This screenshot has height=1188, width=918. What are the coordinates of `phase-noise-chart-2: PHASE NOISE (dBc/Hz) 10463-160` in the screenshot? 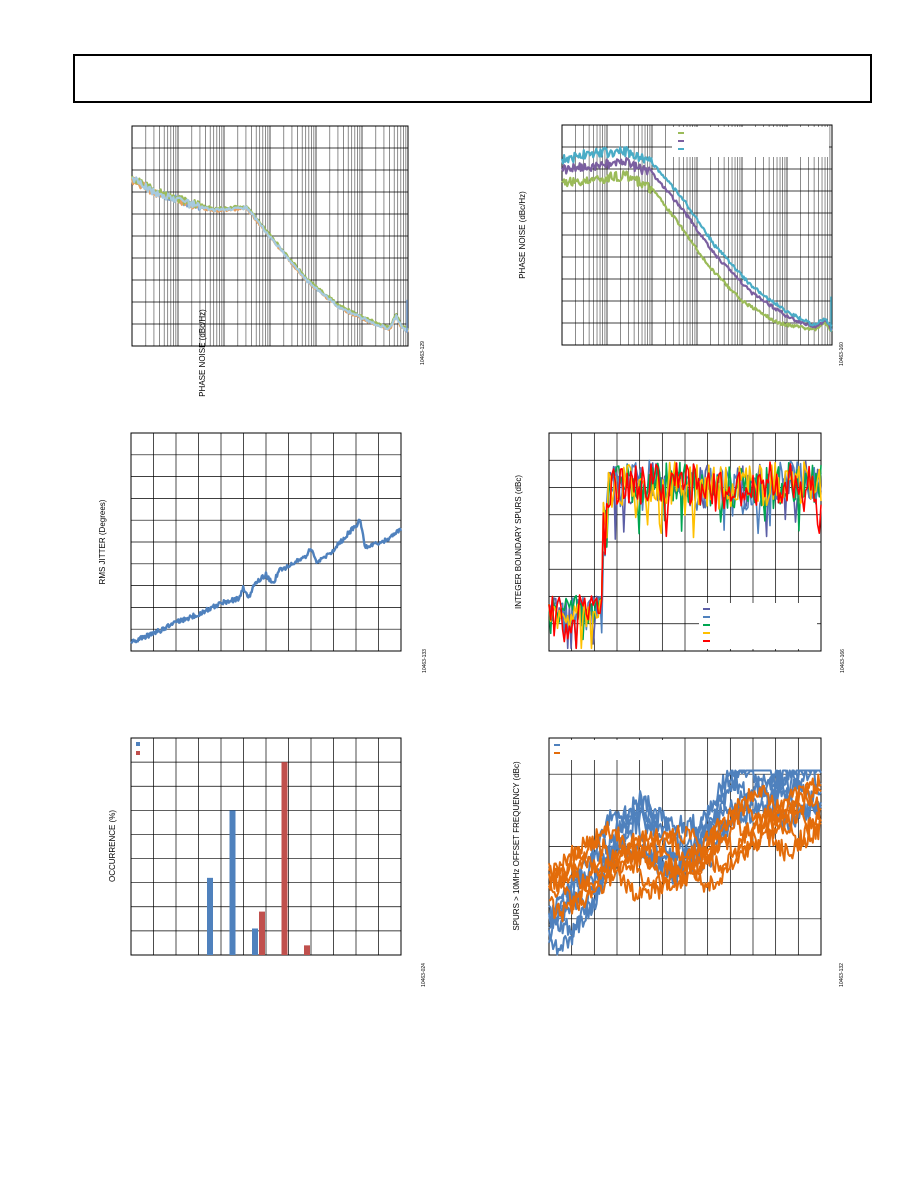 It's located at (681, 245).